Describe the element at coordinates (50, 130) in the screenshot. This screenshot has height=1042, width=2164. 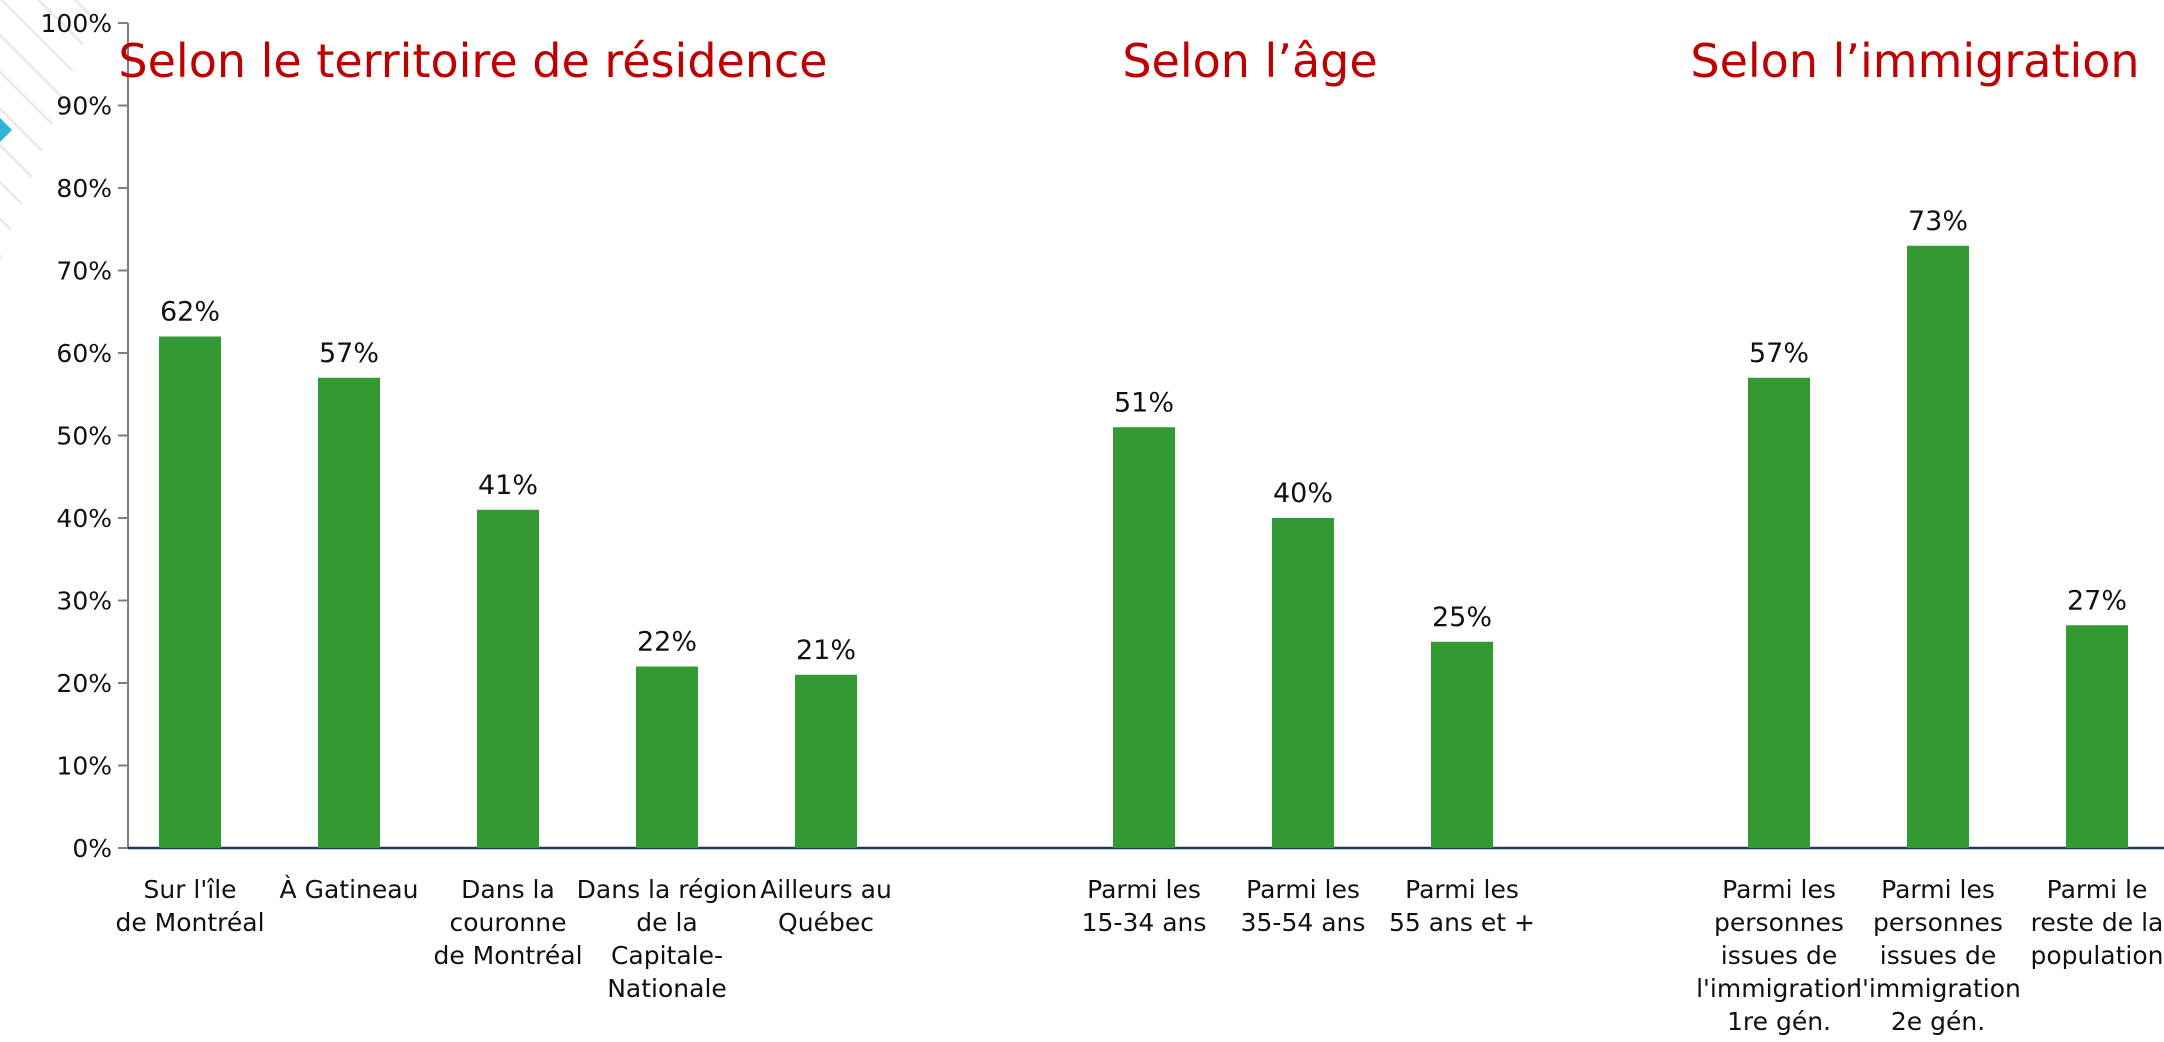
I see `decorative-stripes` at that location.